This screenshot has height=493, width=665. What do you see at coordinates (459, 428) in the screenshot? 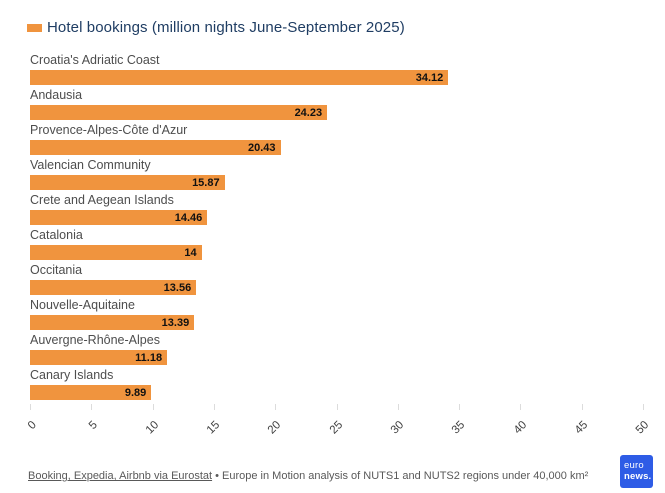
I see `x-axis-tick-label: 35` at bounding box center [459, 428].